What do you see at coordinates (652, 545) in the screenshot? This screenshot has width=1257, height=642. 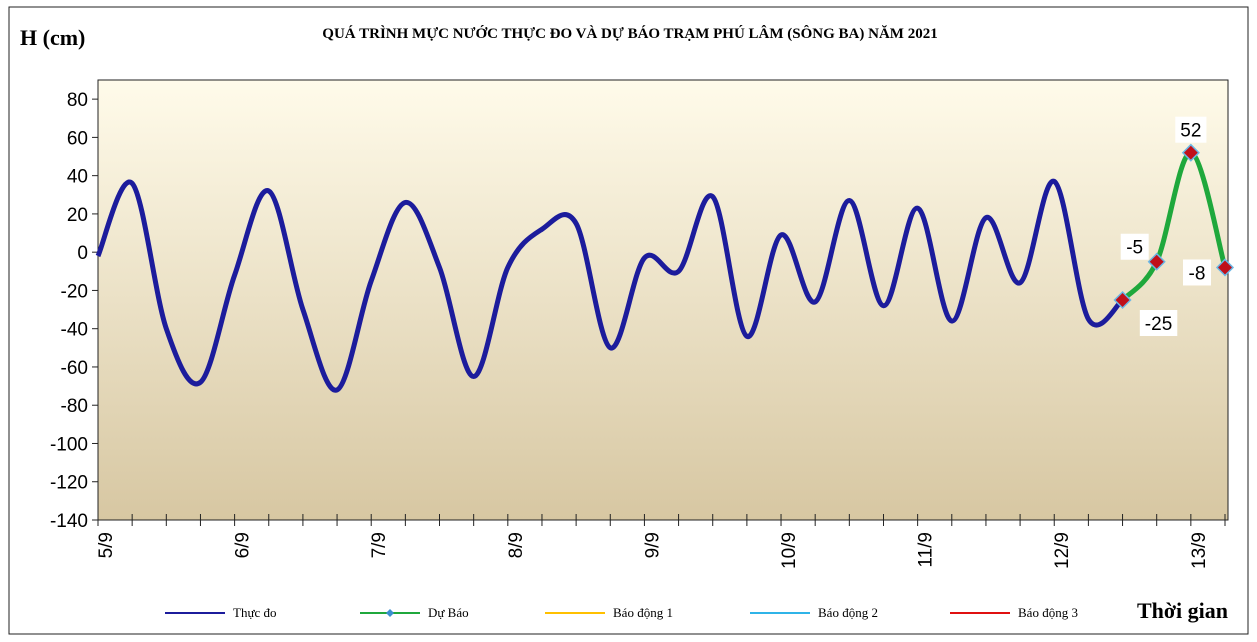 I see `x-tick-label: 9/9` at bounding box center [652, 545].